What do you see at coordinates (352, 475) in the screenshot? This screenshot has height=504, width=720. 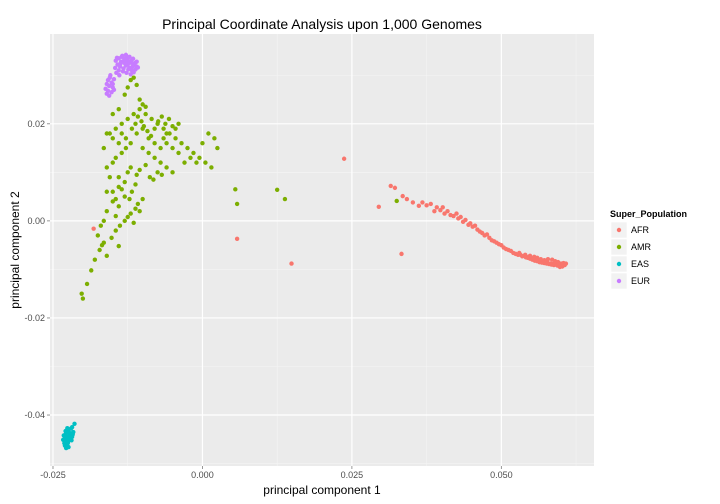 I see `x-tick-label: 0.025` at bounding box center [352, 475].